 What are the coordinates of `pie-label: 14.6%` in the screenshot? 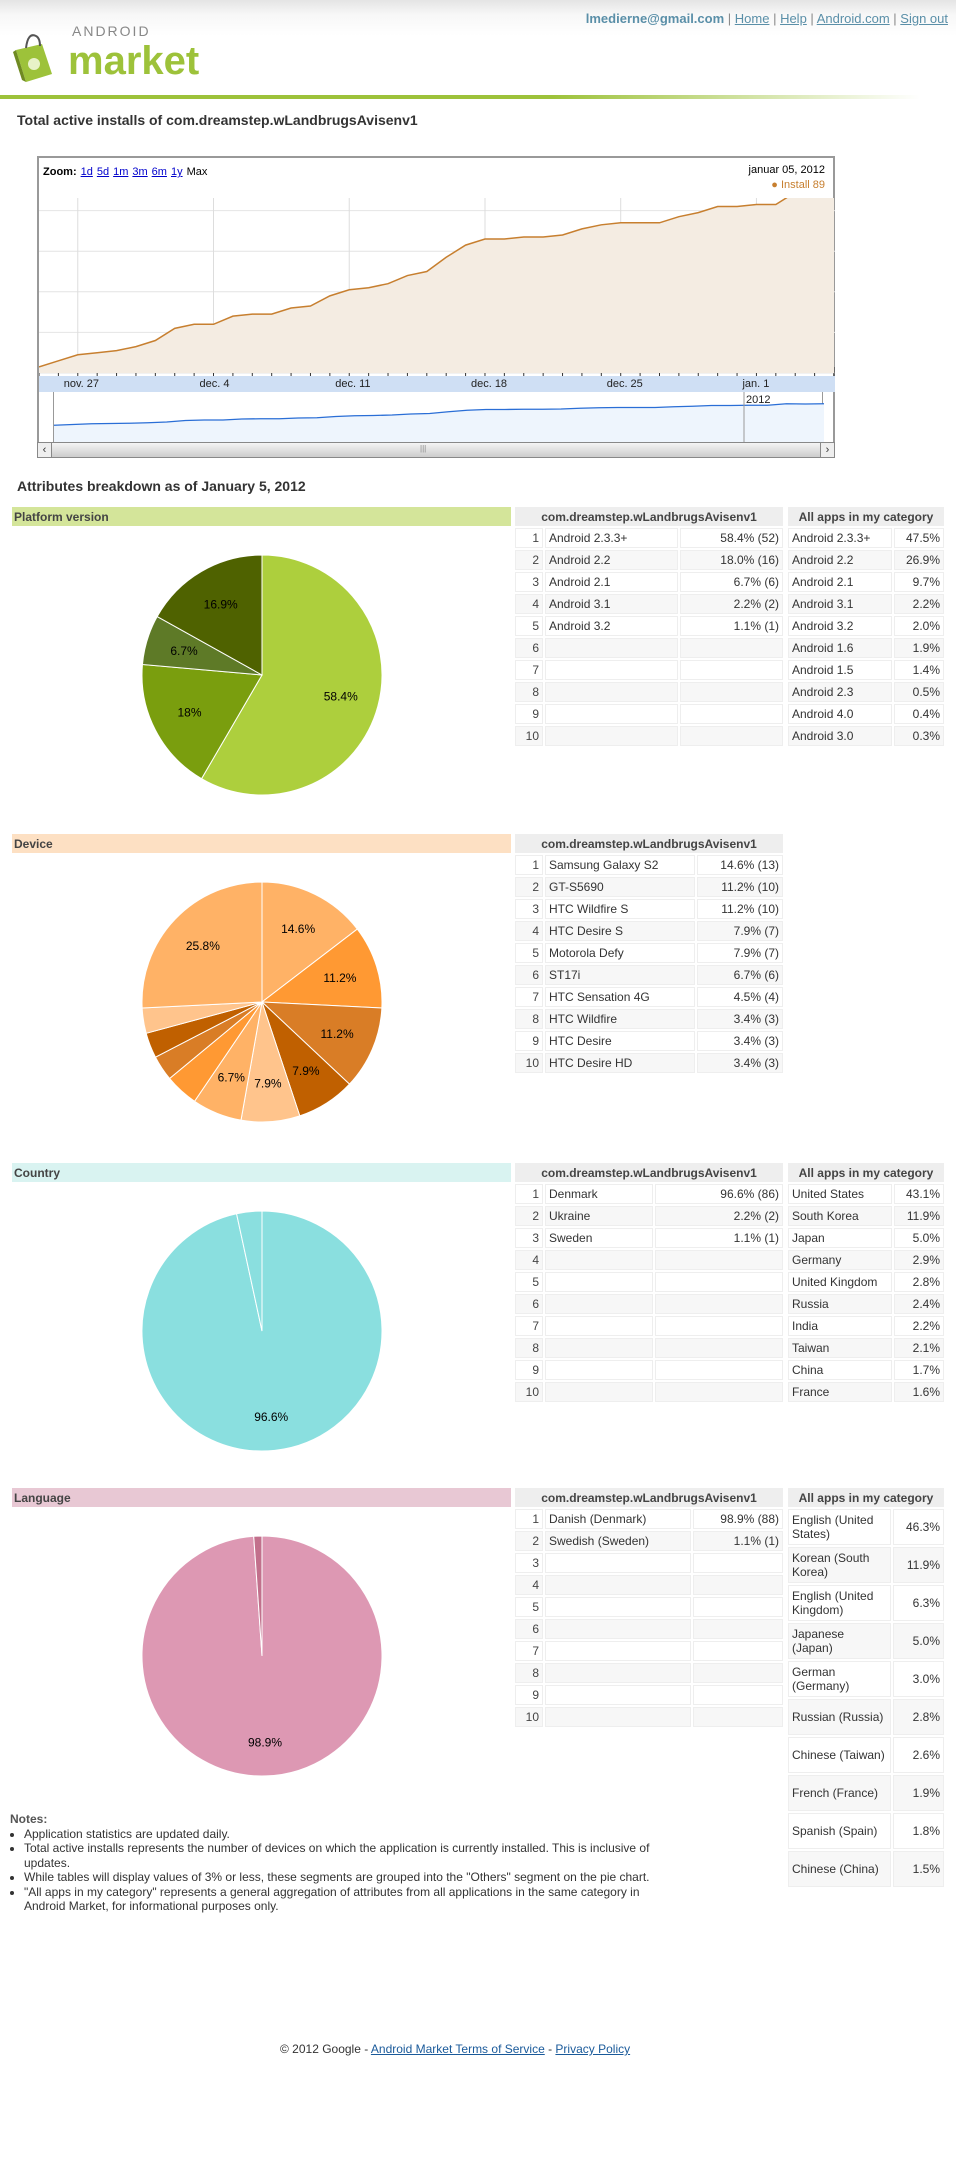 It's located at (298, 929).